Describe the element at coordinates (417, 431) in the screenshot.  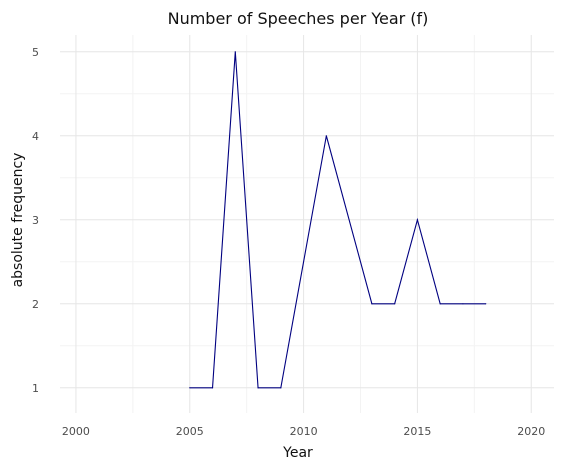
I see `x-tick-label: 2015` at that location.